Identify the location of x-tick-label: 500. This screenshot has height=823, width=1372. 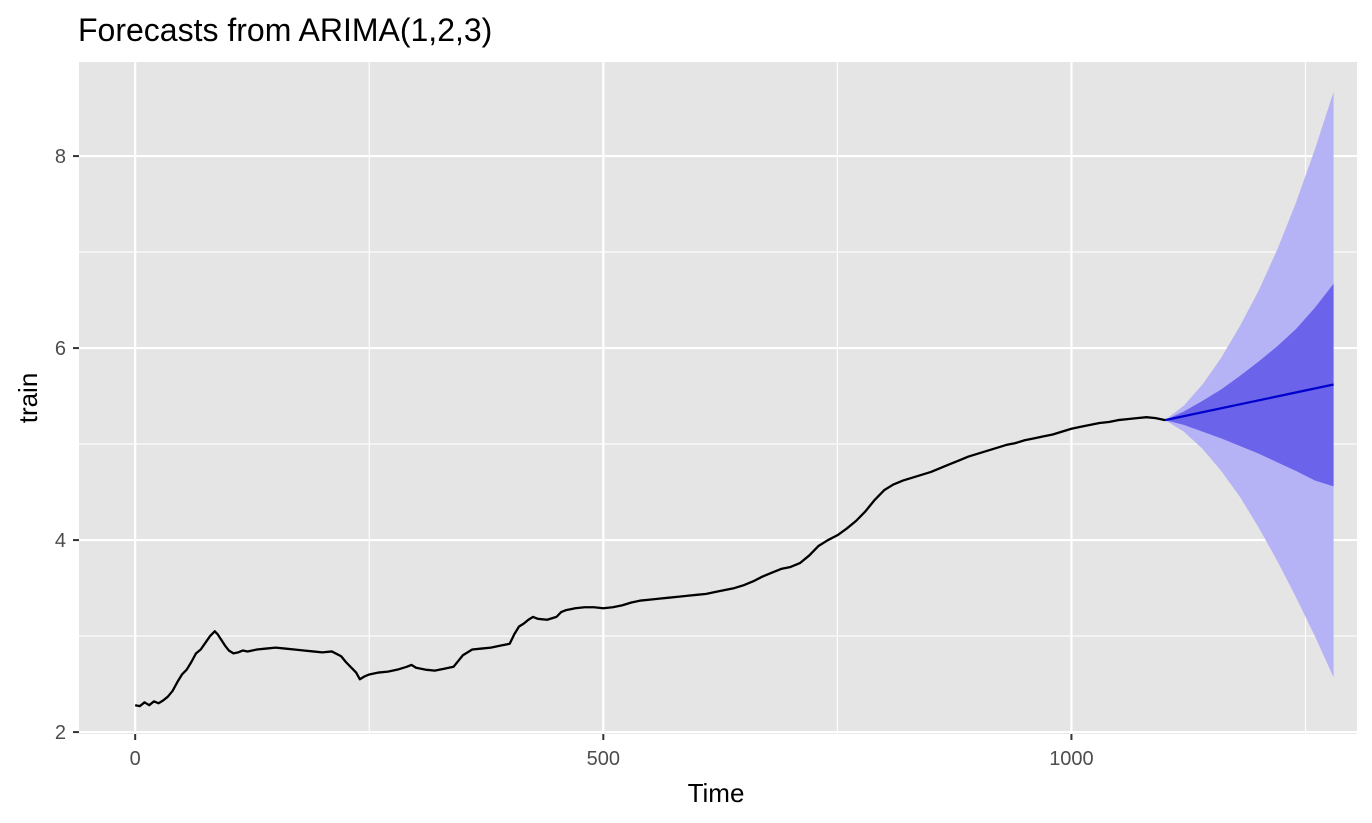
(603, 759).